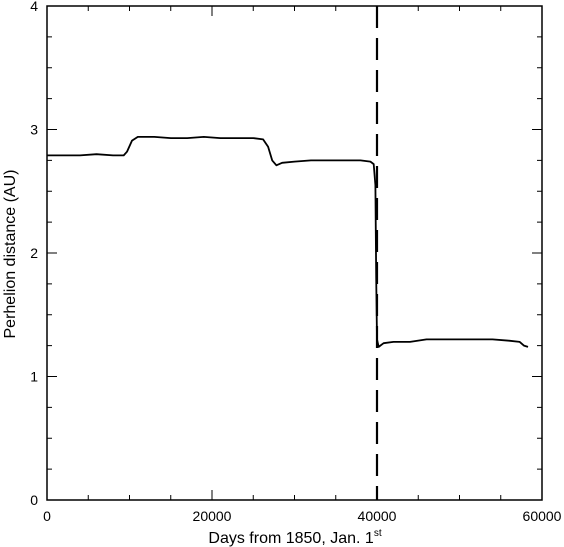  Describe the element at coordinates (294, 537) in the screenshot. I see `x-axis-label: Days from 1850, Jan. 1st` at that location.